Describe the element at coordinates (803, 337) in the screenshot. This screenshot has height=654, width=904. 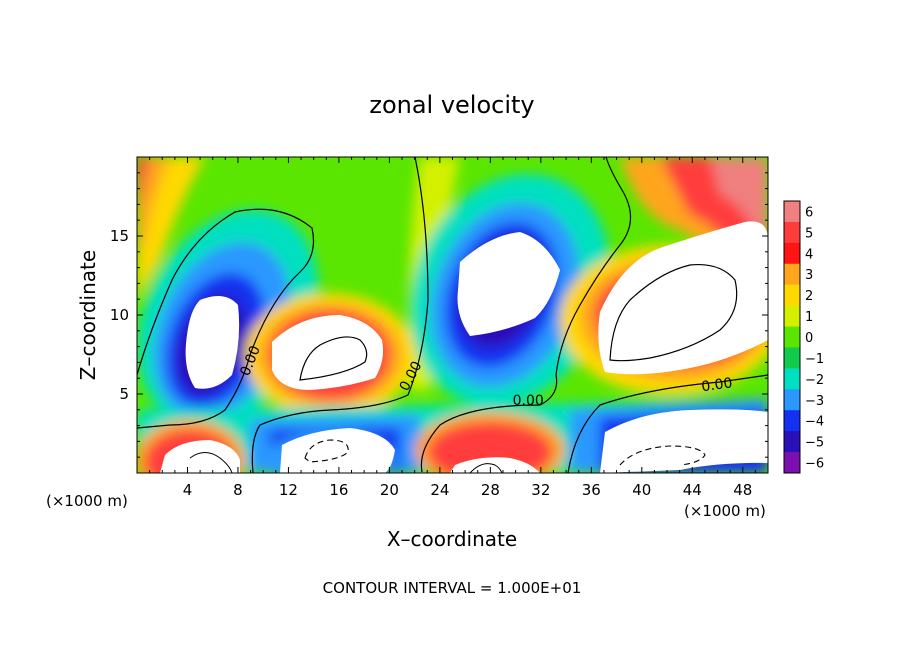
I see `colorbar: 6 5 4 3 2 1 0 −1 −2 −3 −4 −5 −6` at that location.